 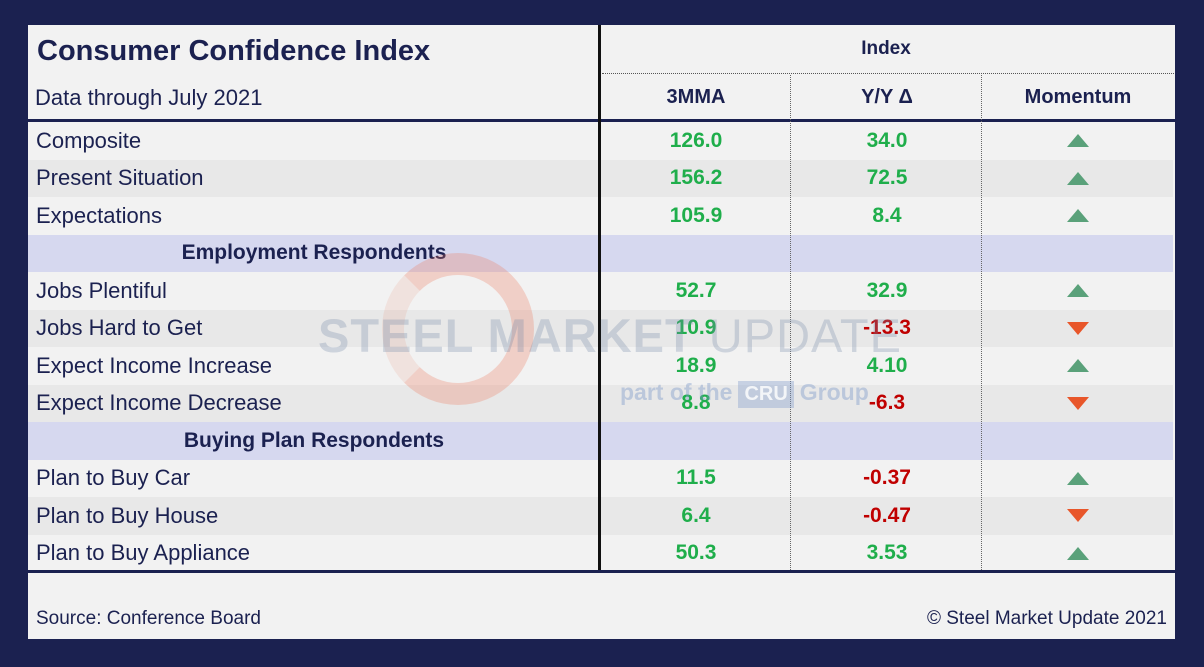 What do you see at coordinates (887, 178) in the screenshot?
I see `value-yoy-change: 72.5` at bounding box center [887, 178].